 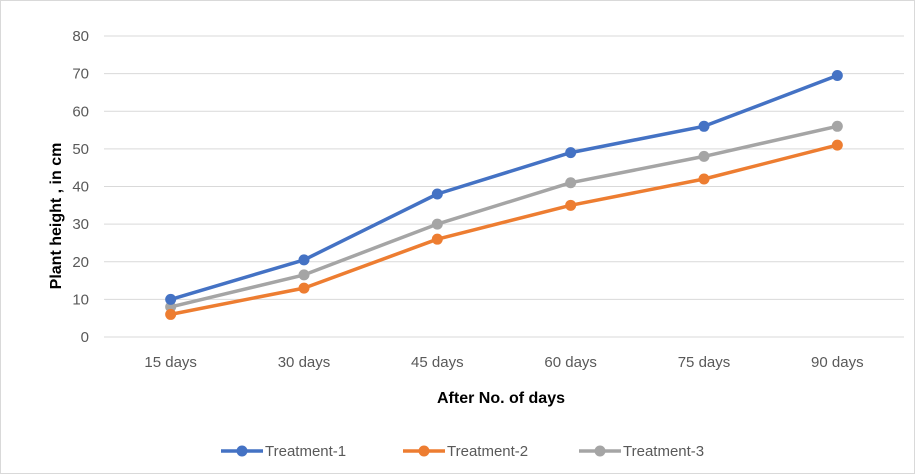 I want to click on legend-item: Treatment-2, so click(x=465, y=451).